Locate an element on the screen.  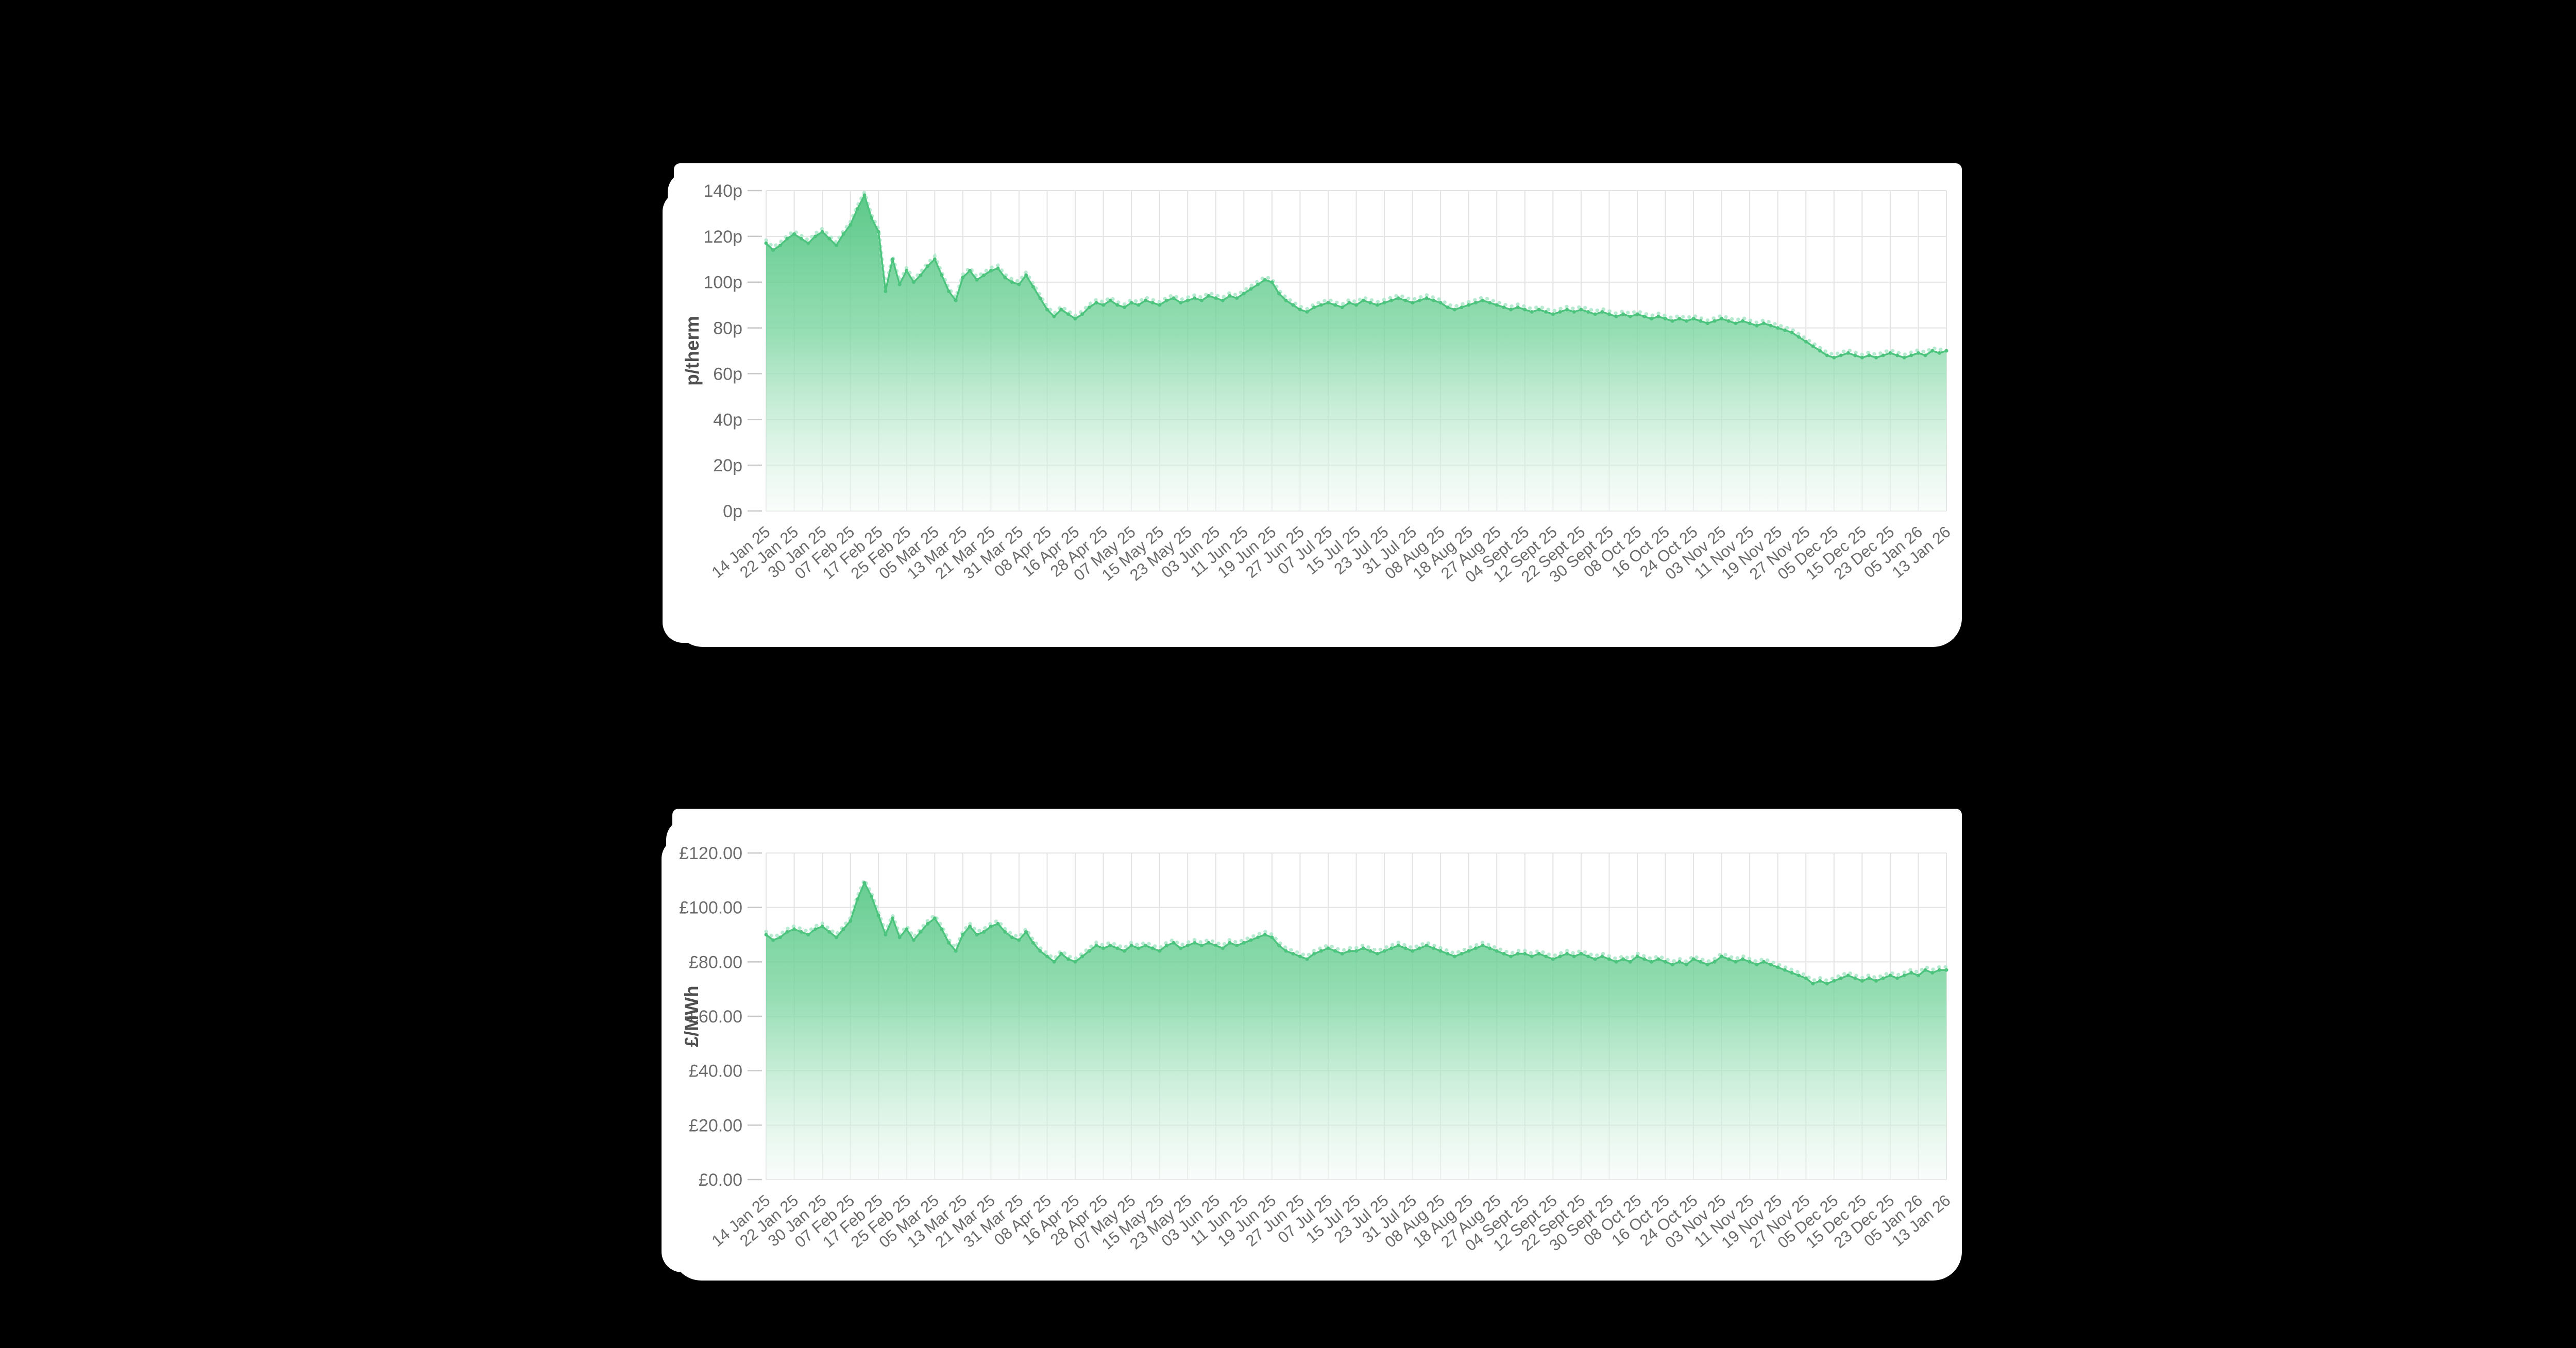
svg-text: £/MWh is located at coordinates (691, 1016).